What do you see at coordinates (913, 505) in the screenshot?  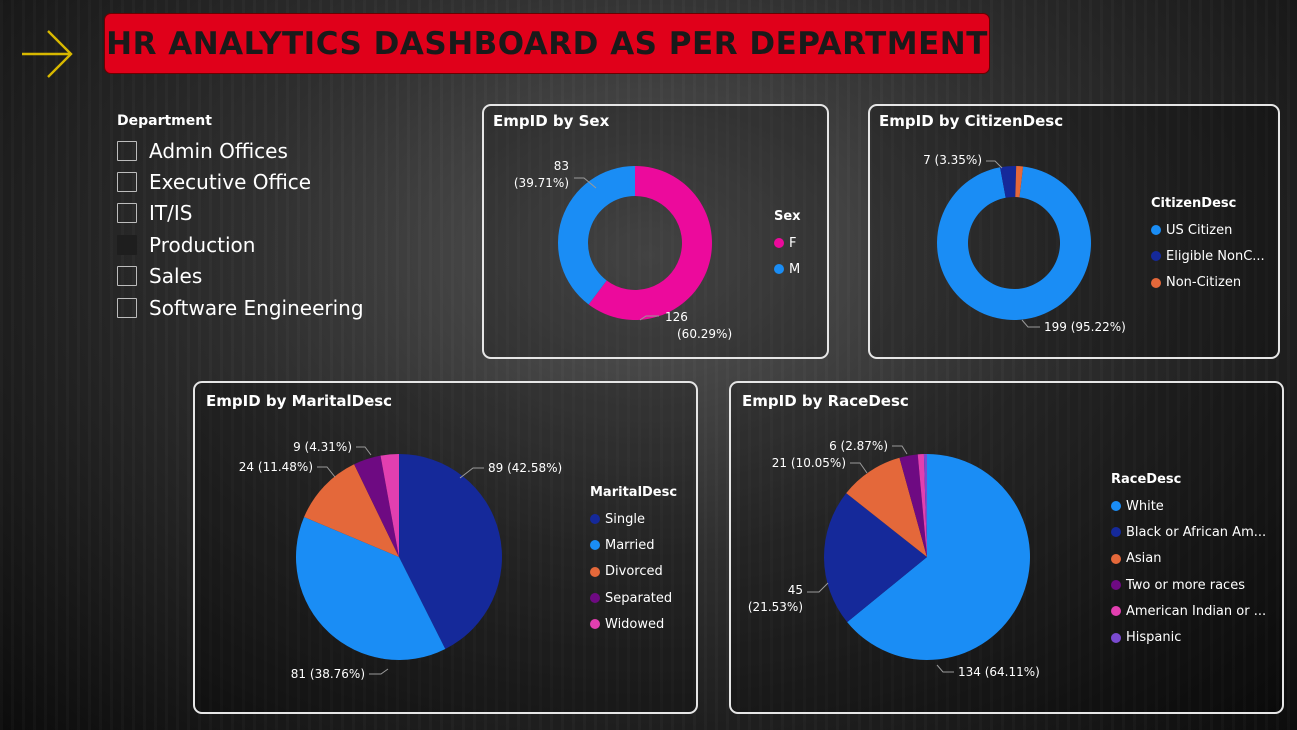 I see `pie-slice-two-or-more` at bounding box center [913, 505].